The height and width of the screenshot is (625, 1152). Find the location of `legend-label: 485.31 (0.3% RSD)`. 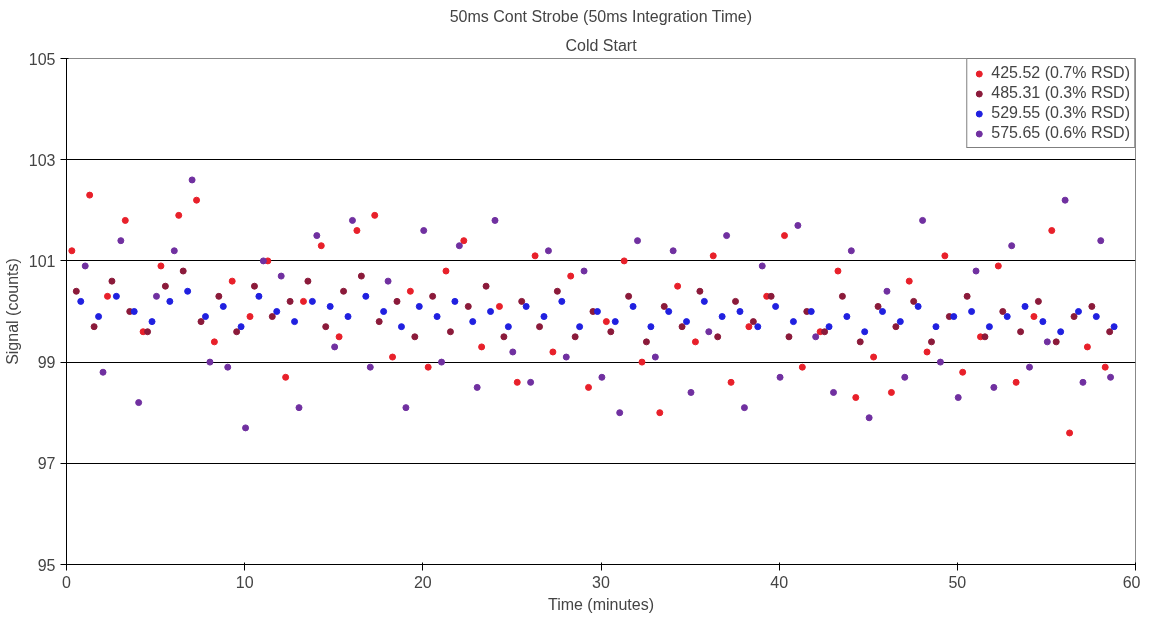

legend-label: 485.31 (0.3% RSD) is located at coordinates (1060, 93).